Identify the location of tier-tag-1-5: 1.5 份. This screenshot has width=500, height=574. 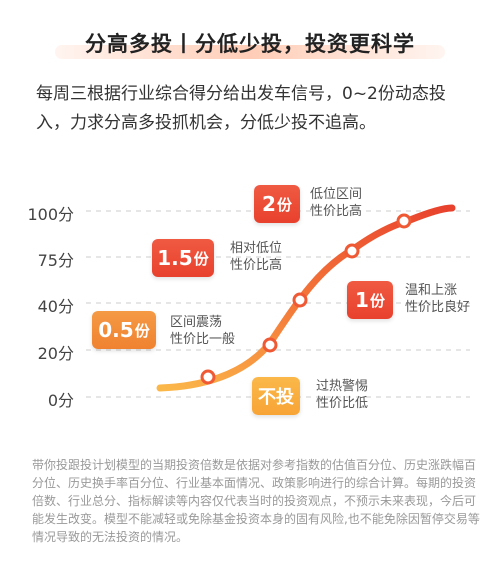
(183, 258).